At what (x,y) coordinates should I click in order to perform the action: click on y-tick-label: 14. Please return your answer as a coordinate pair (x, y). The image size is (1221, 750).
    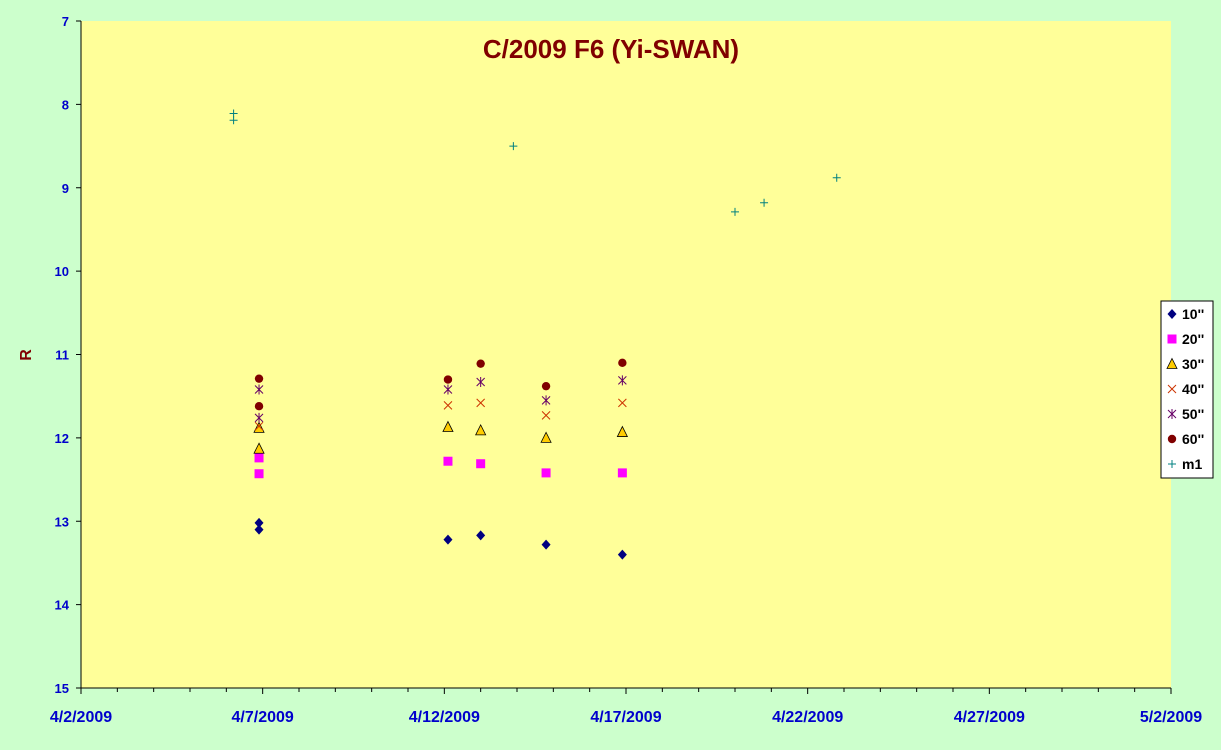
    Looking at the image, I should click on (62, 605).